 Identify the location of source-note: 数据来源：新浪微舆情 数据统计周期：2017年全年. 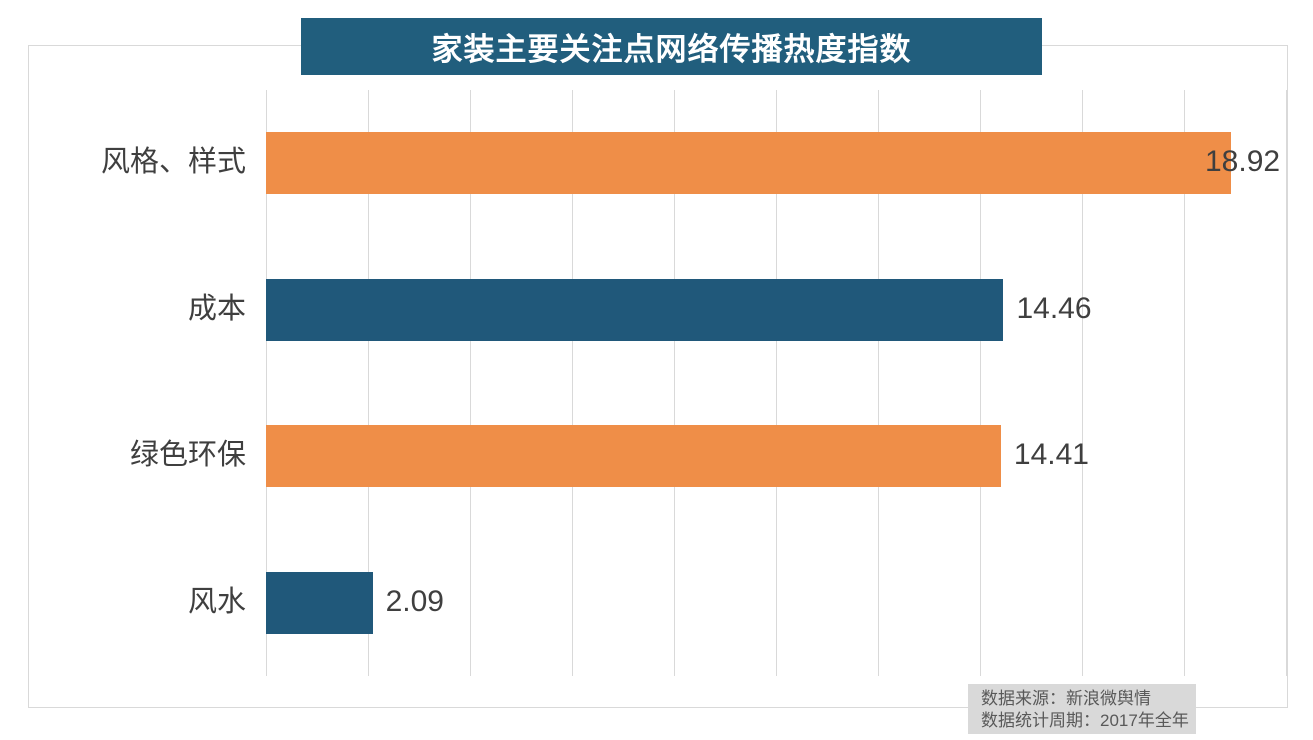
(1082, 709).